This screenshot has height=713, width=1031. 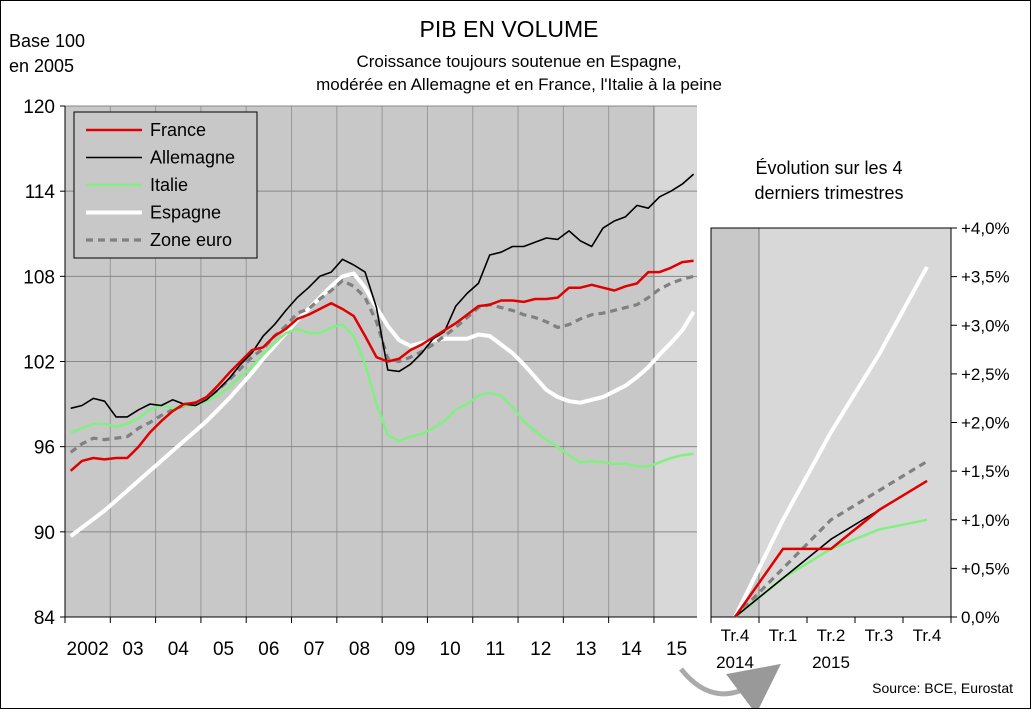 I want to click on inset-y-tick-label: +1,5%, so click(x=985, y=471).